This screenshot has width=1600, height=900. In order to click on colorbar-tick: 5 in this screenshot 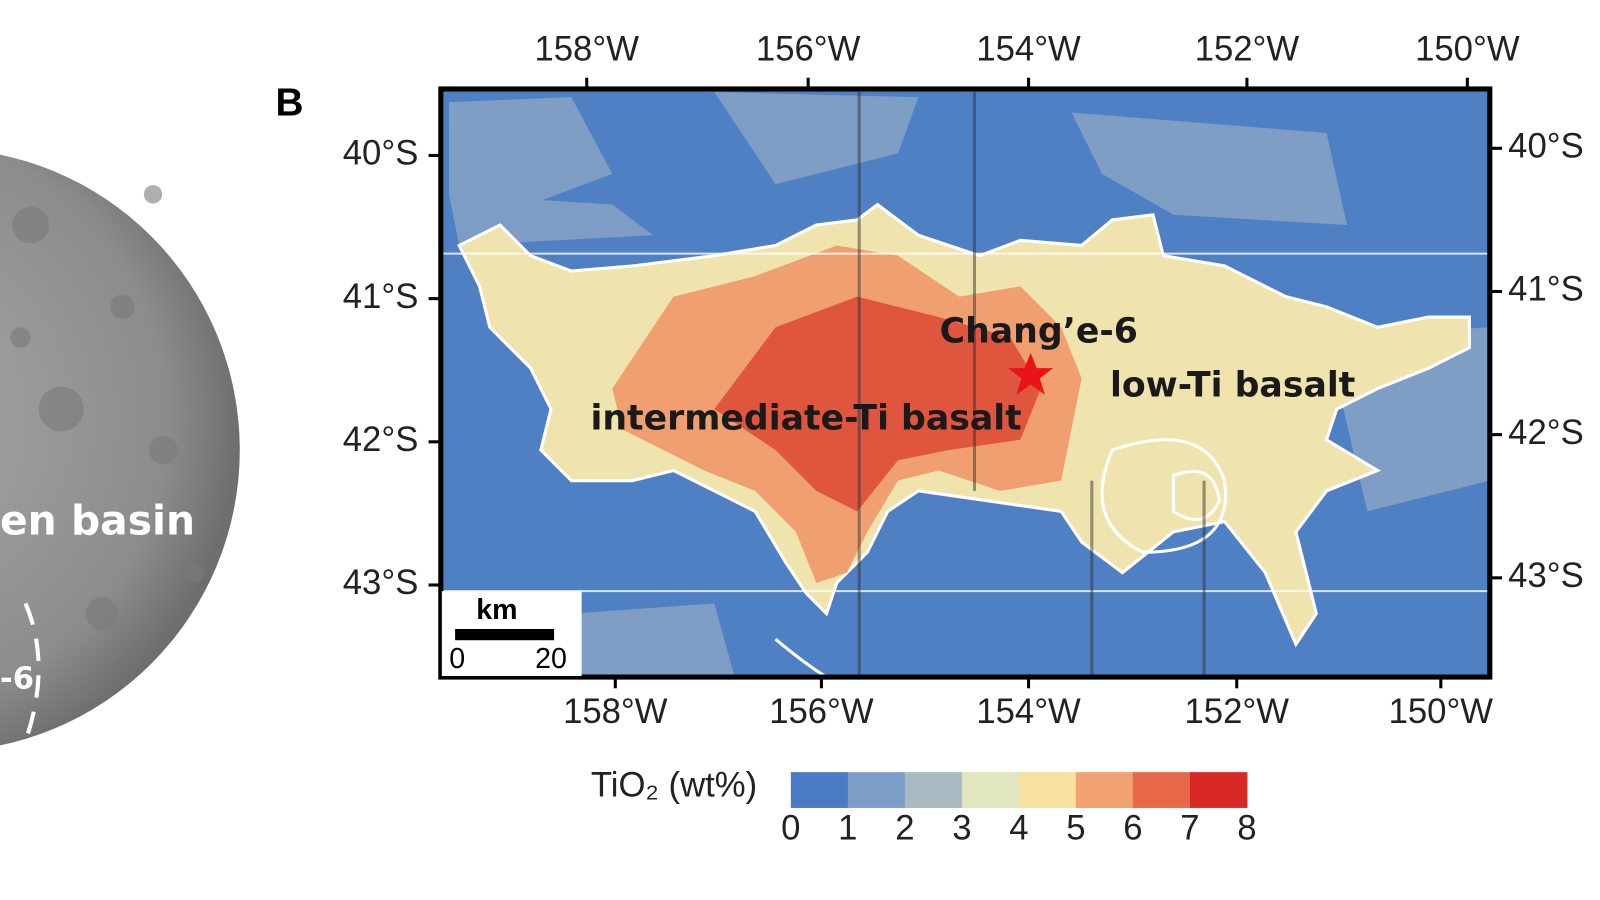, I will do `click(1075, 829)`.